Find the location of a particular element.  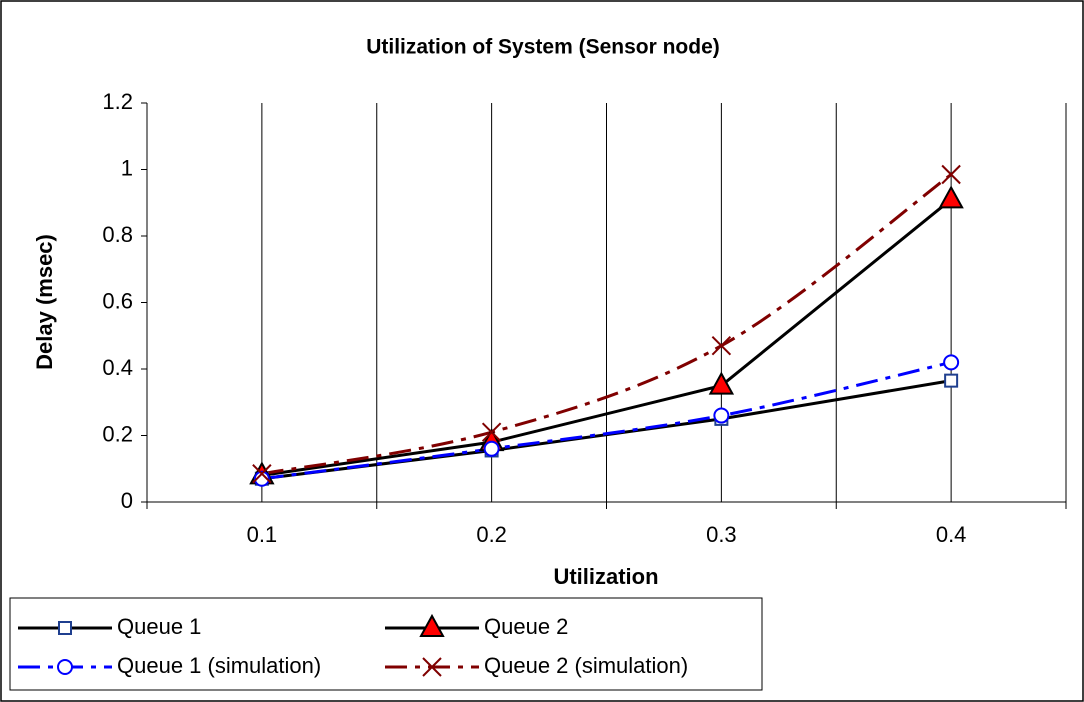

legend-label: Queue 1 (simulation) is located at coordinates (219, 665).